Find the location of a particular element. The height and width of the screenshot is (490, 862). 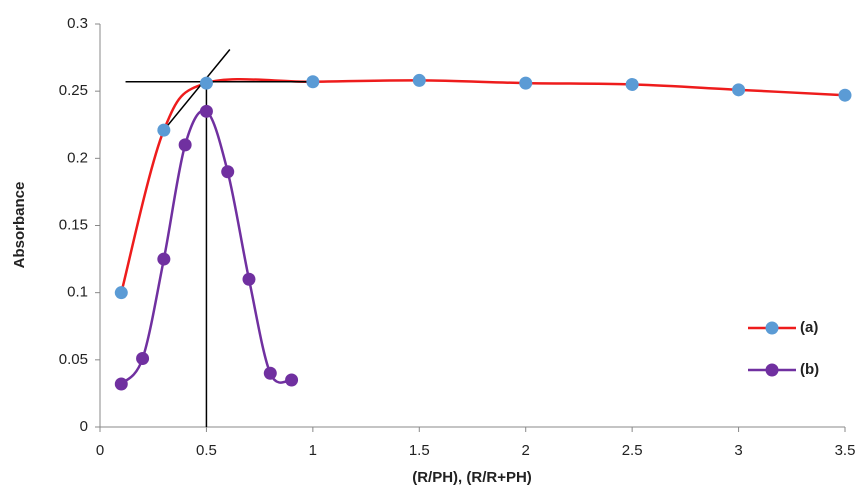

x-tick-label: 1 is located at coordinates (313, 450).